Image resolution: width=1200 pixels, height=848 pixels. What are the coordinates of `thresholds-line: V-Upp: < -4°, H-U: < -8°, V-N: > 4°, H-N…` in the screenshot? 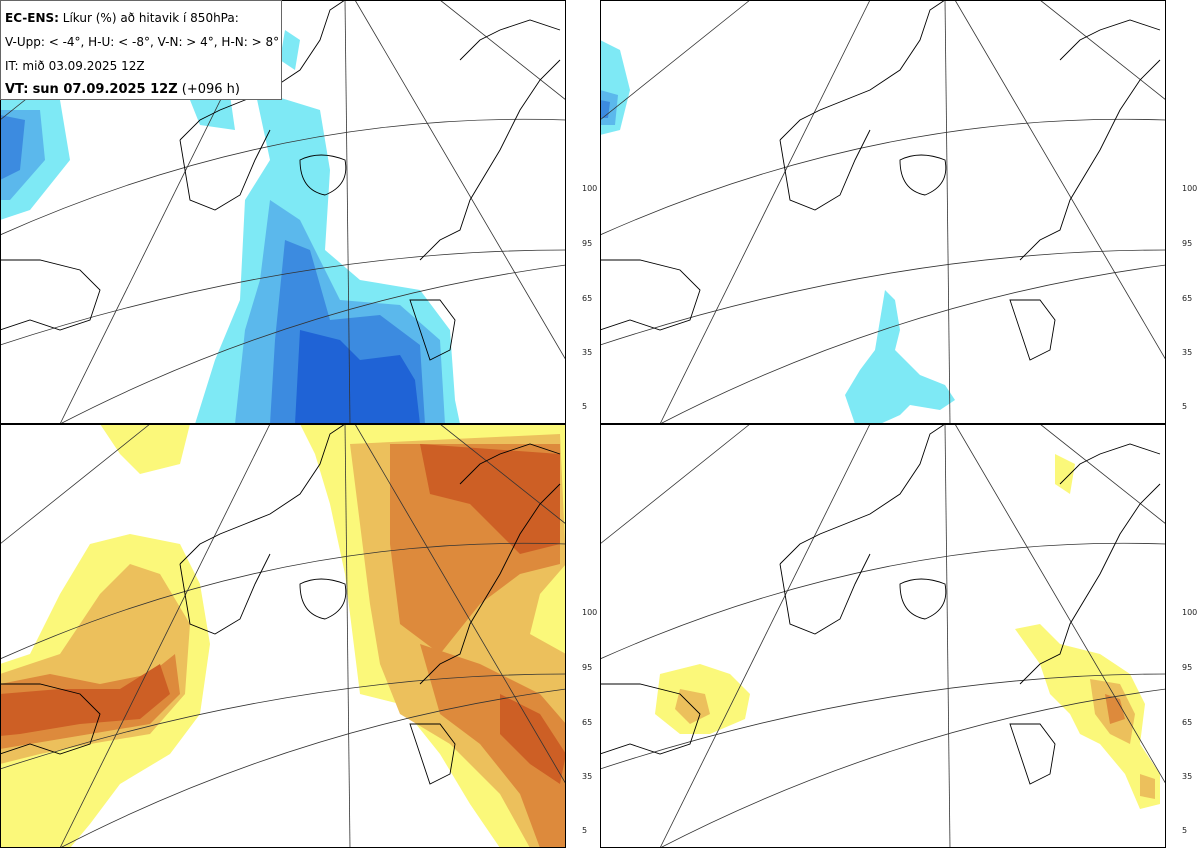 It's located at (142, 42).